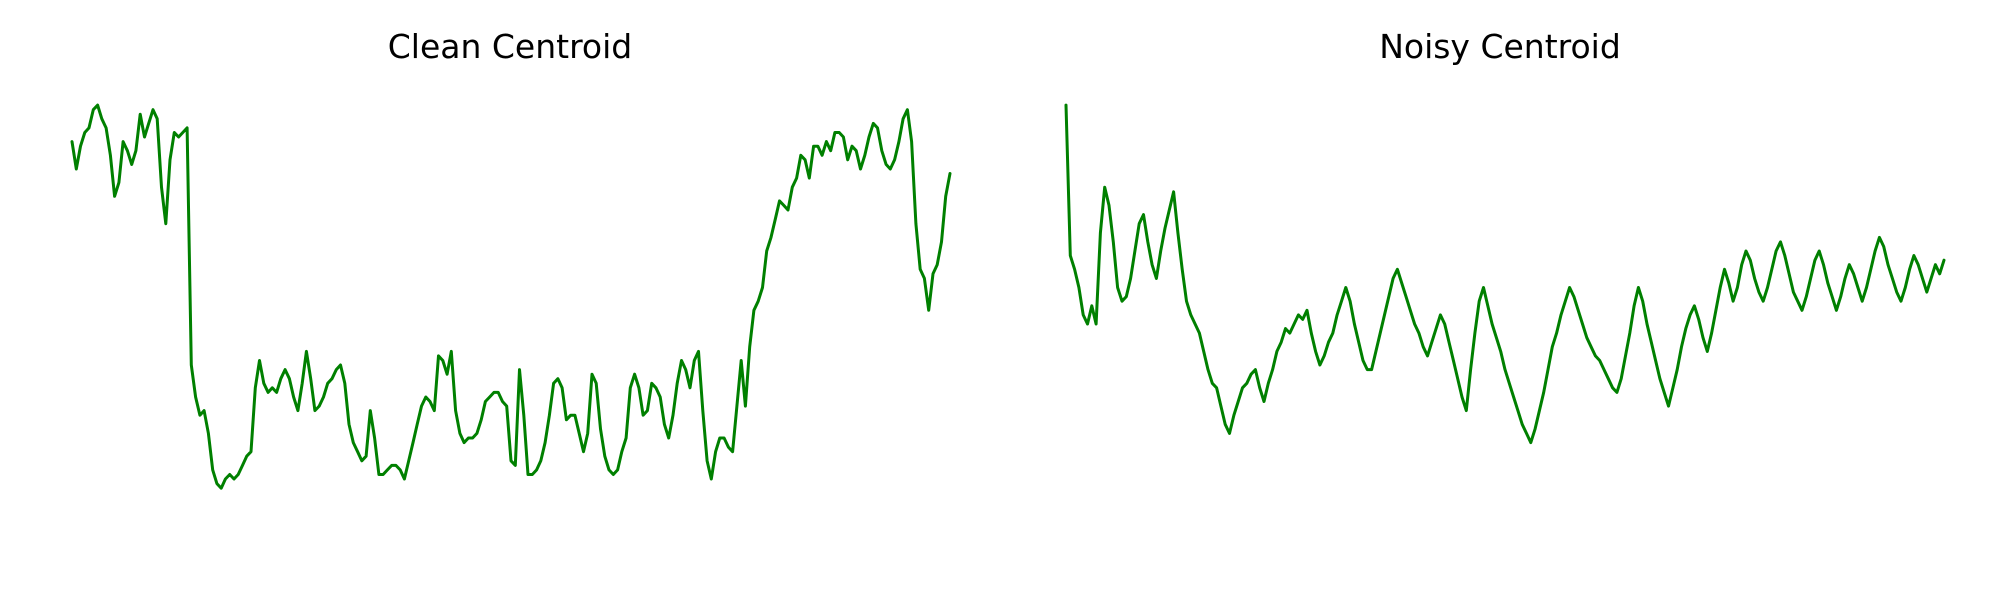 Image resolution: width=2000 pixels, height=600 pixels. Describe the element at coordinates (510, 46) in the screenshot. I see `clean-centroid-title: Clean Centroid` at that location.